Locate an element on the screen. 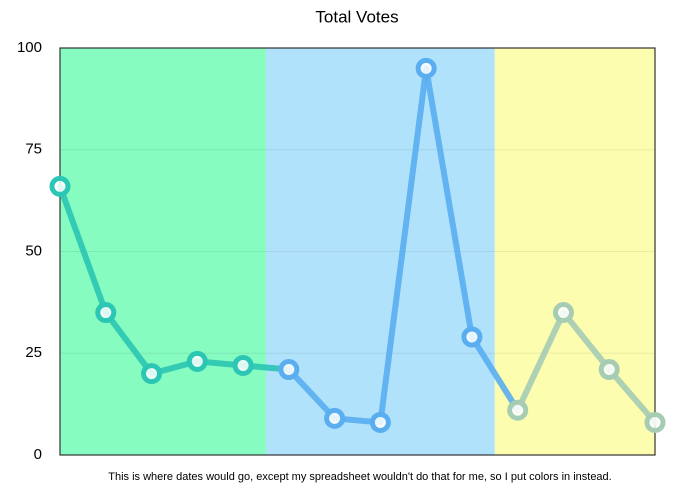 This screenshot has width=689, height=500. y-tick-label: 25 is located at coordinates (33, 352).